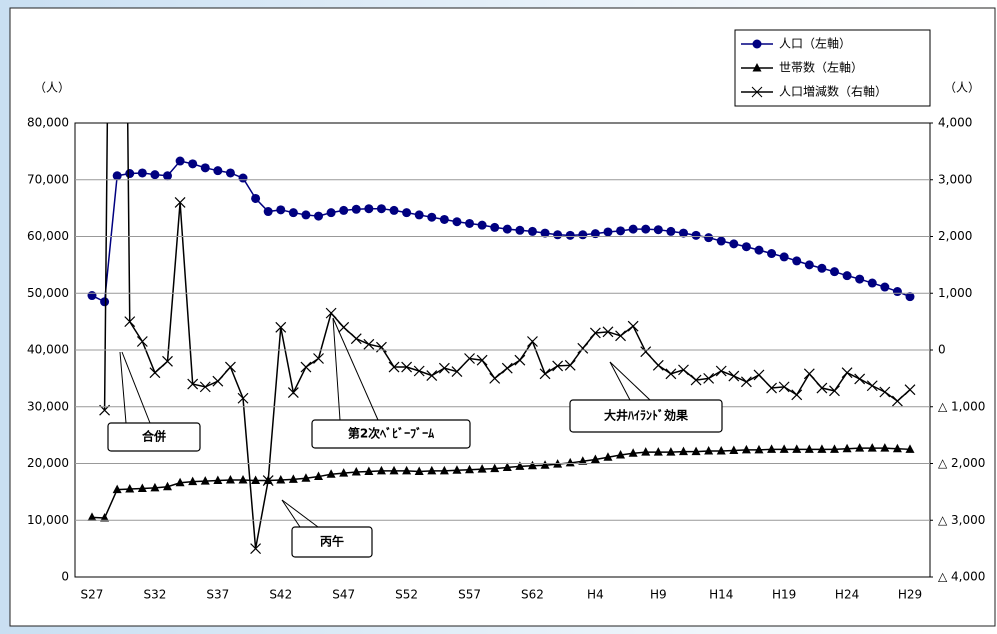  What do you see at coordinates (847, 595) in the screenshot?
I see `x-tick-label: H24` at bounding box center [847, 595].